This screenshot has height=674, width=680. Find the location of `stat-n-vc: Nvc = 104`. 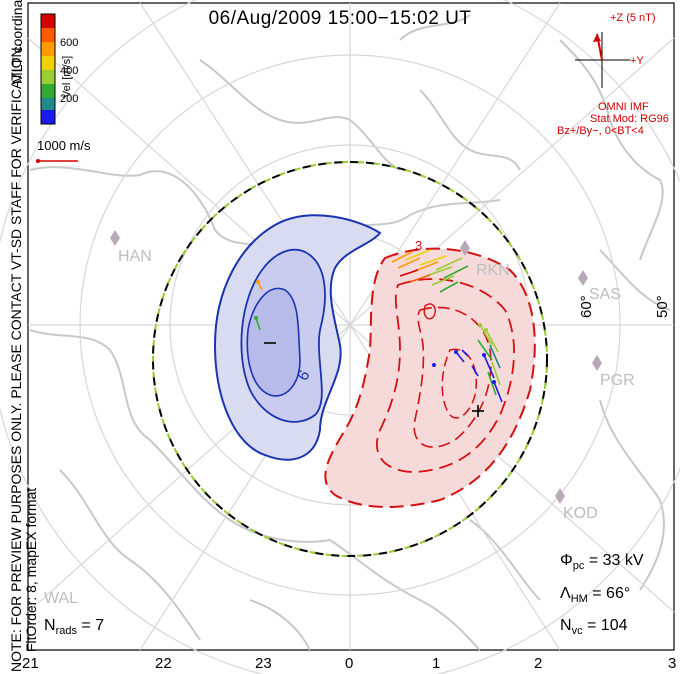

stat-n-vc: Nvc = 104 is located at coordinates (594, 627).